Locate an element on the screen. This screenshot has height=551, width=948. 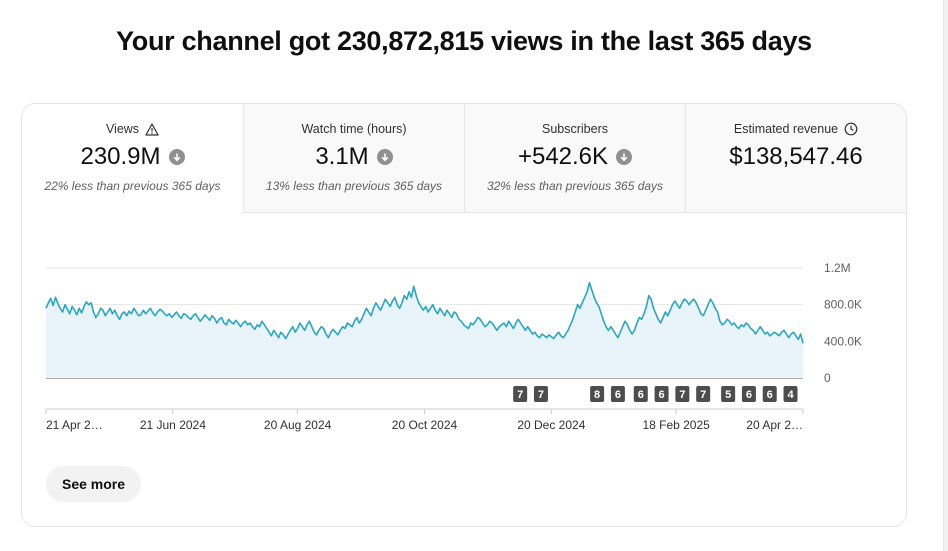
tab-watch-time-value: 3.1M is located at coordinates (342, 156).